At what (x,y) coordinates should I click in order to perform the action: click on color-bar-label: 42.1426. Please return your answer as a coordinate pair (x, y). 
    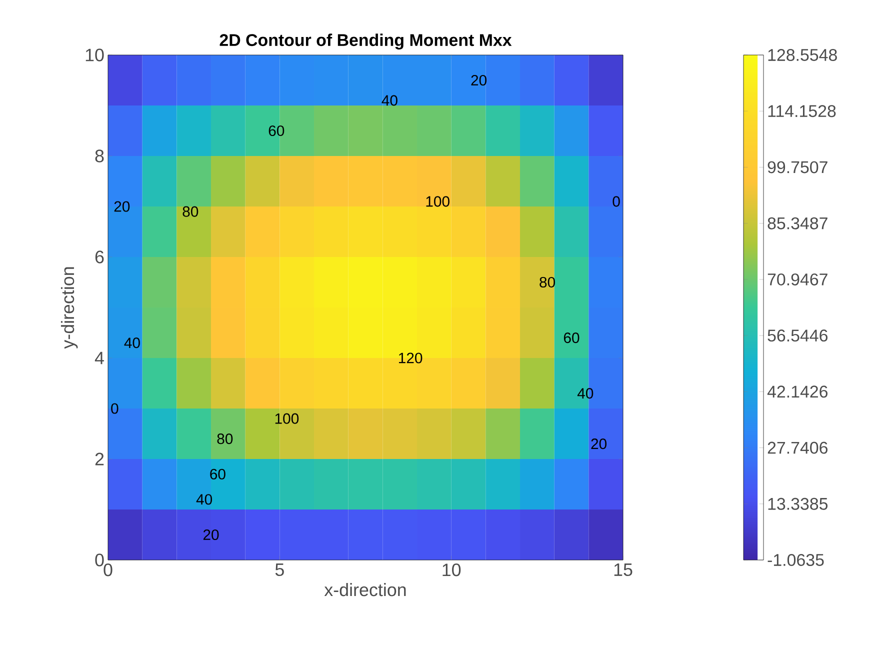
    Looking at the image, I should click on (797, 392).